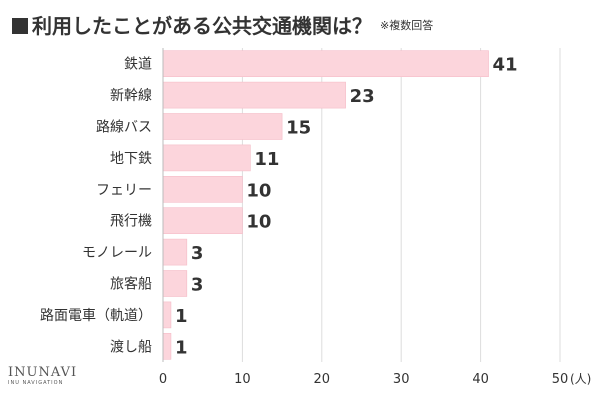 This screenshot has width=600, height=400. What do you see at coordinates (96, 315) in the screenshot?
I see `category-label-9: 路面電車（軌道）` at bounding box center [96, 315].